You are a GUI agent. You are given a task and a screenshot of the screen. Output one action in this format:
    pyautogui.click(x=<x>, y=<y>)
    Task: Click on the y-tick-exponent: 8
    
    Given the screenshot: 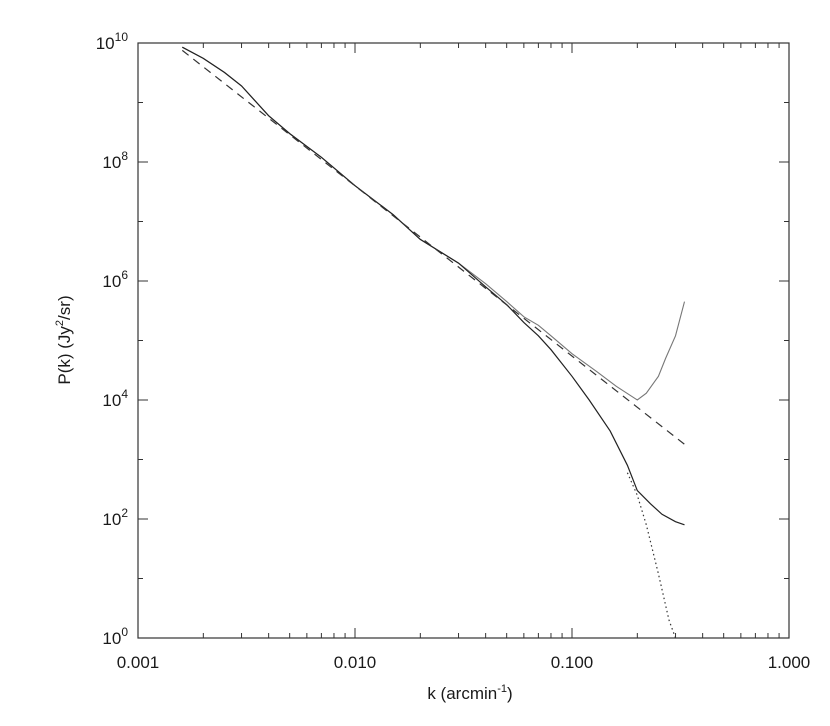 What is the action you would take?
    pyautogui.click(x=124, y=156)
    